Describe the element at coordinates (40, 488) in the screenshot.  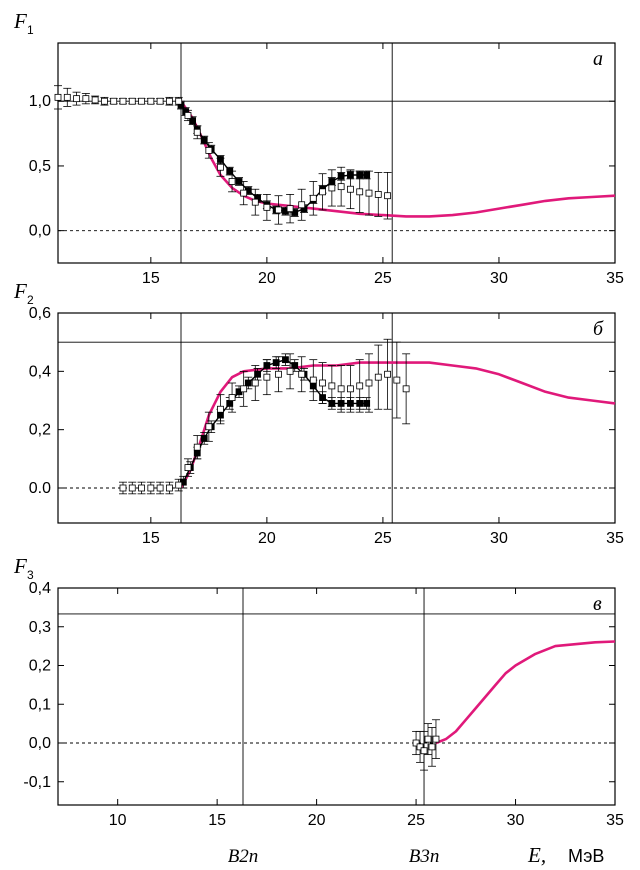
I see `y-tick-label: 0.0` at that location.